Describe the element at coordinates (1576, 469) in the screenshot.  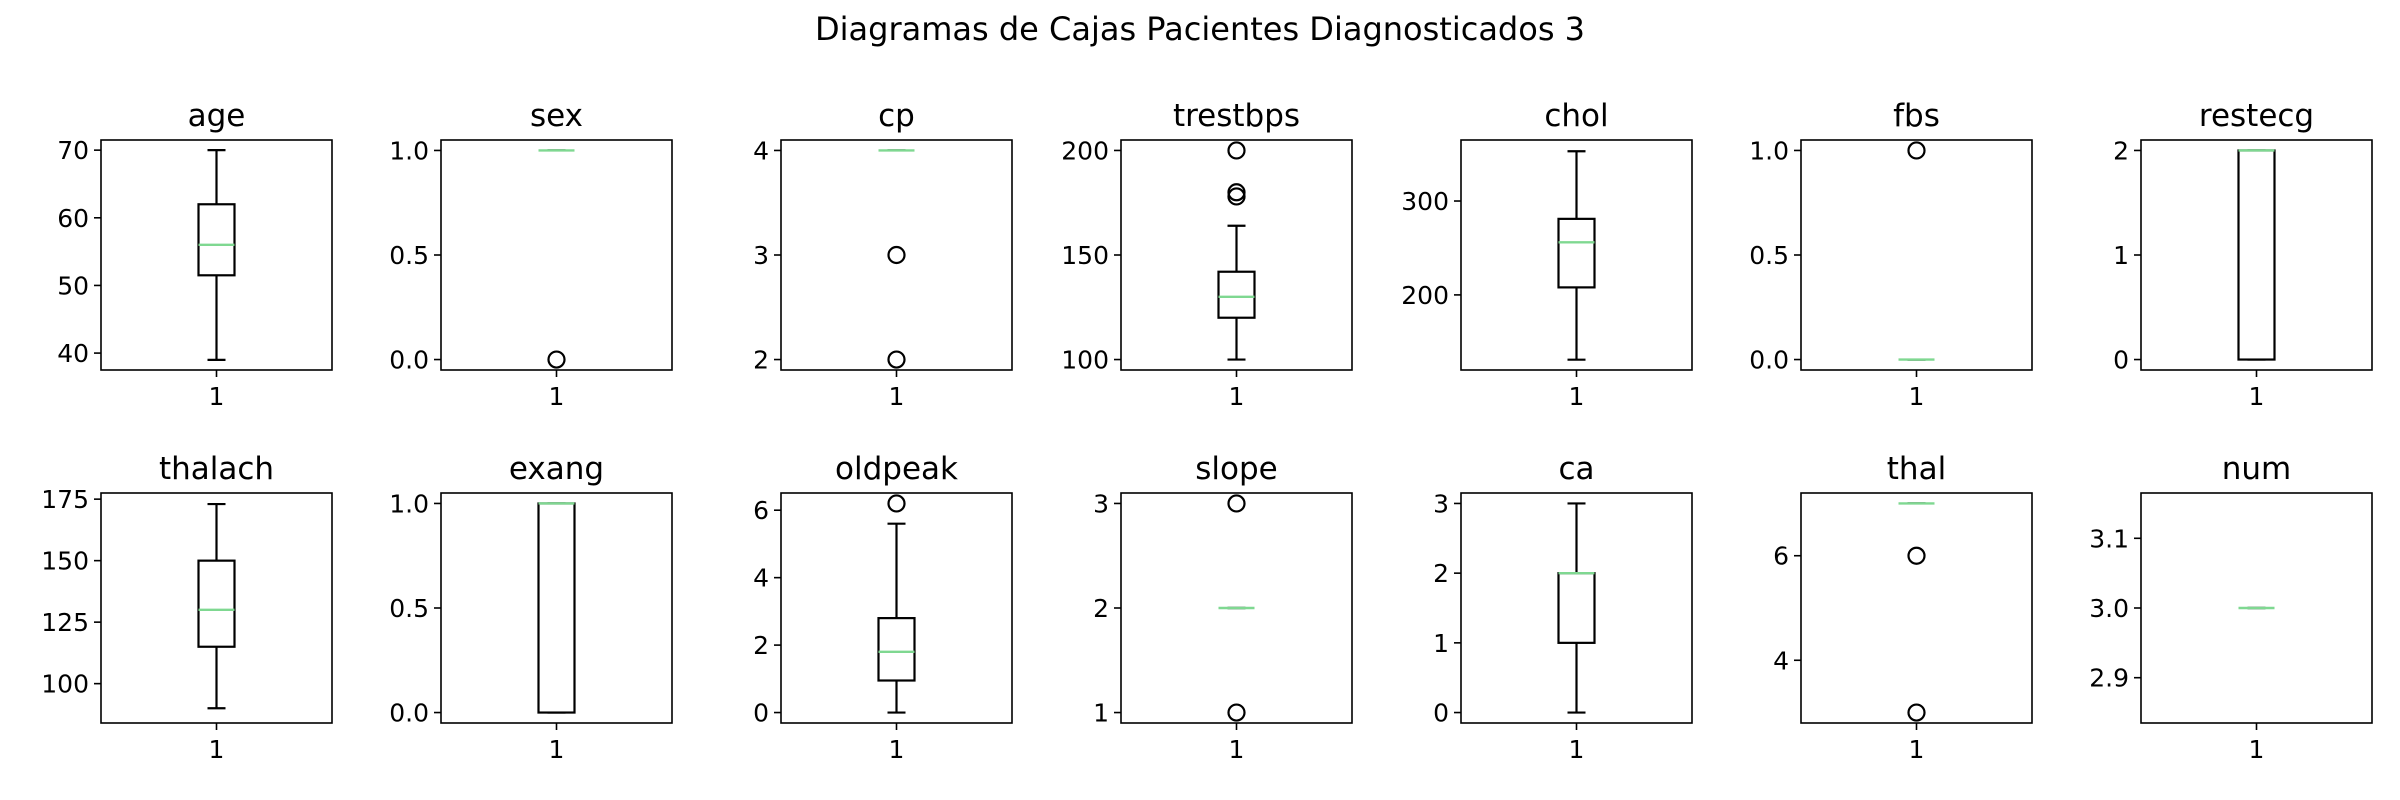
I see `subplot-title: ca` at that location.